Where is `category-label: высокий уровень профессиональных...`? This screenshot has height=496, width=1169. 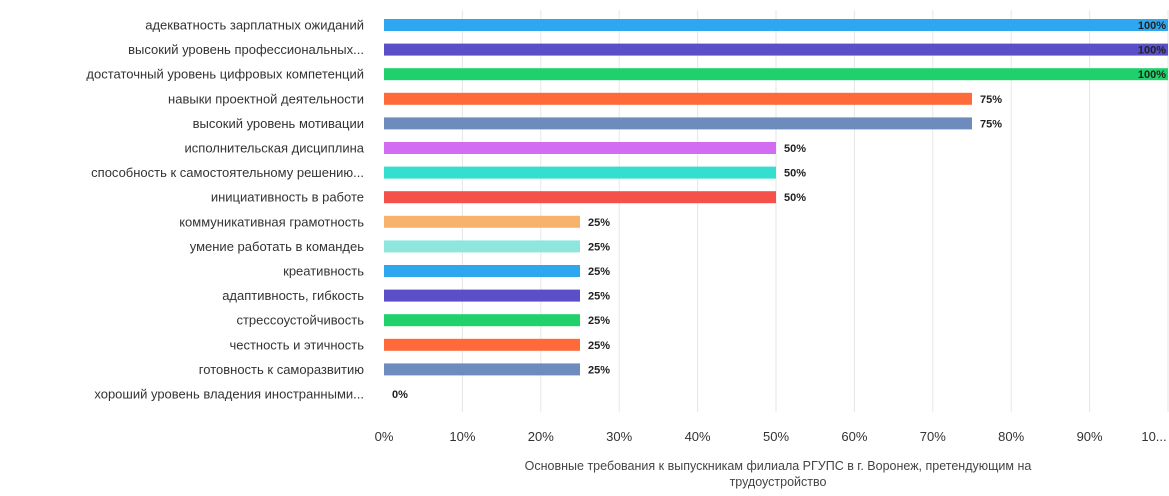
category-label: высокий уровень профессиональных... is located at coordinates (246, 49).